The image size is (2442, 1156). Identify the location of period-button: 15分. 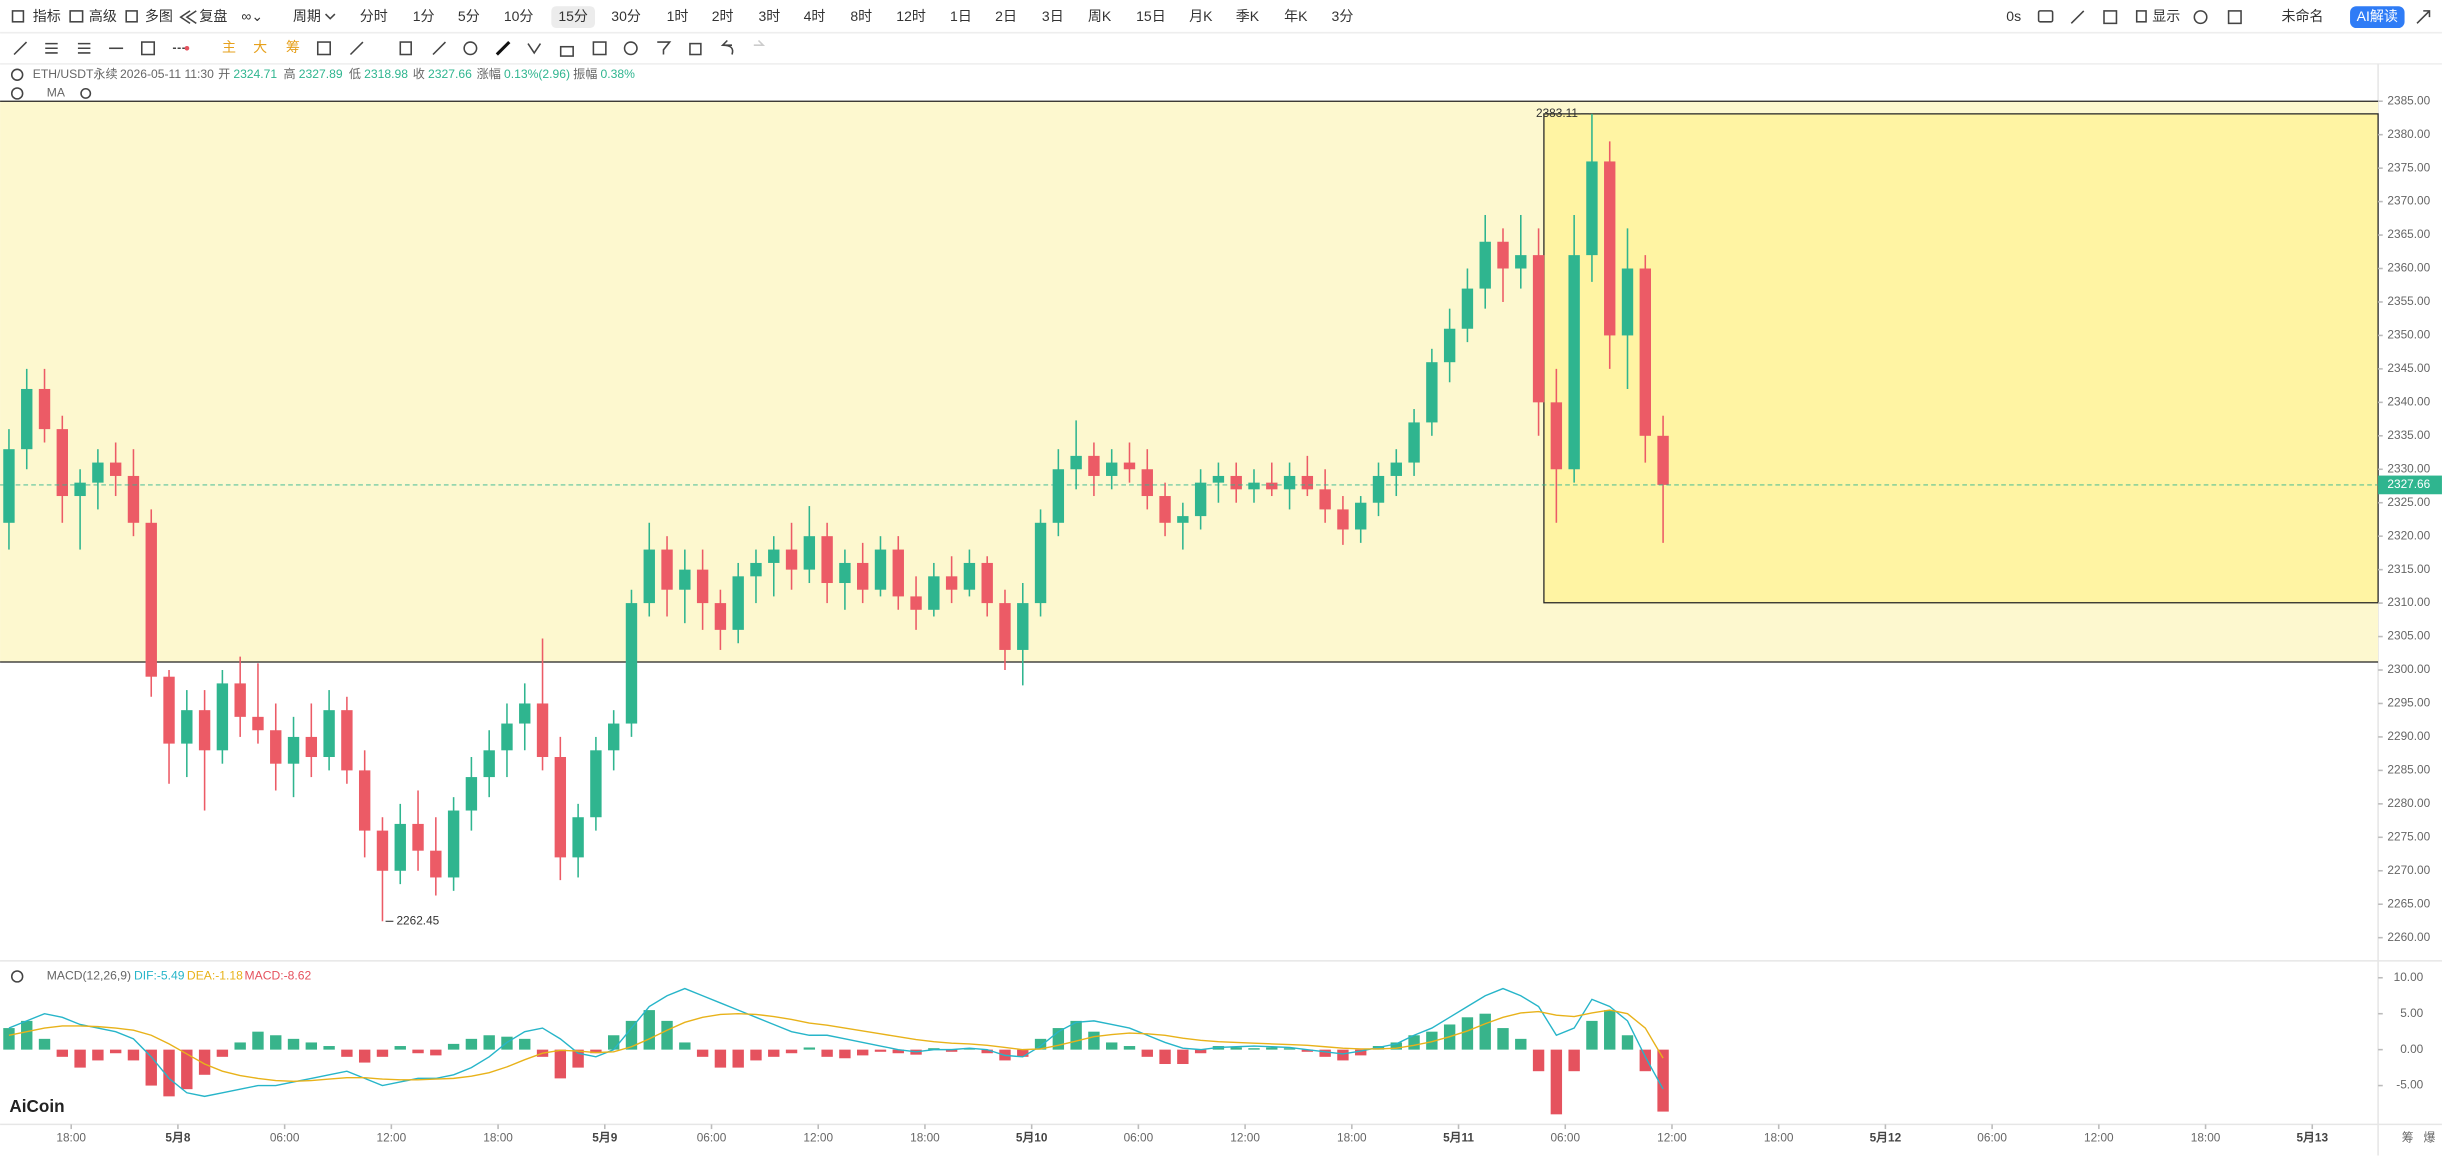
(573, 16).